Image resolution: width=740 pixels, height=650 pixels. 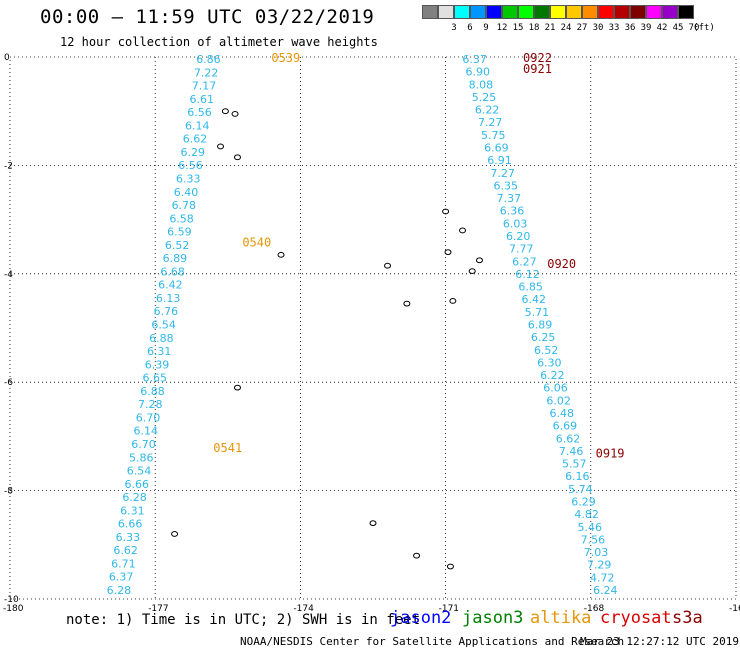 What do you see at coordinates (172, 271) in the screenshot?
I see `wave-height-label: 6.68` at bounding box center [172, 271].